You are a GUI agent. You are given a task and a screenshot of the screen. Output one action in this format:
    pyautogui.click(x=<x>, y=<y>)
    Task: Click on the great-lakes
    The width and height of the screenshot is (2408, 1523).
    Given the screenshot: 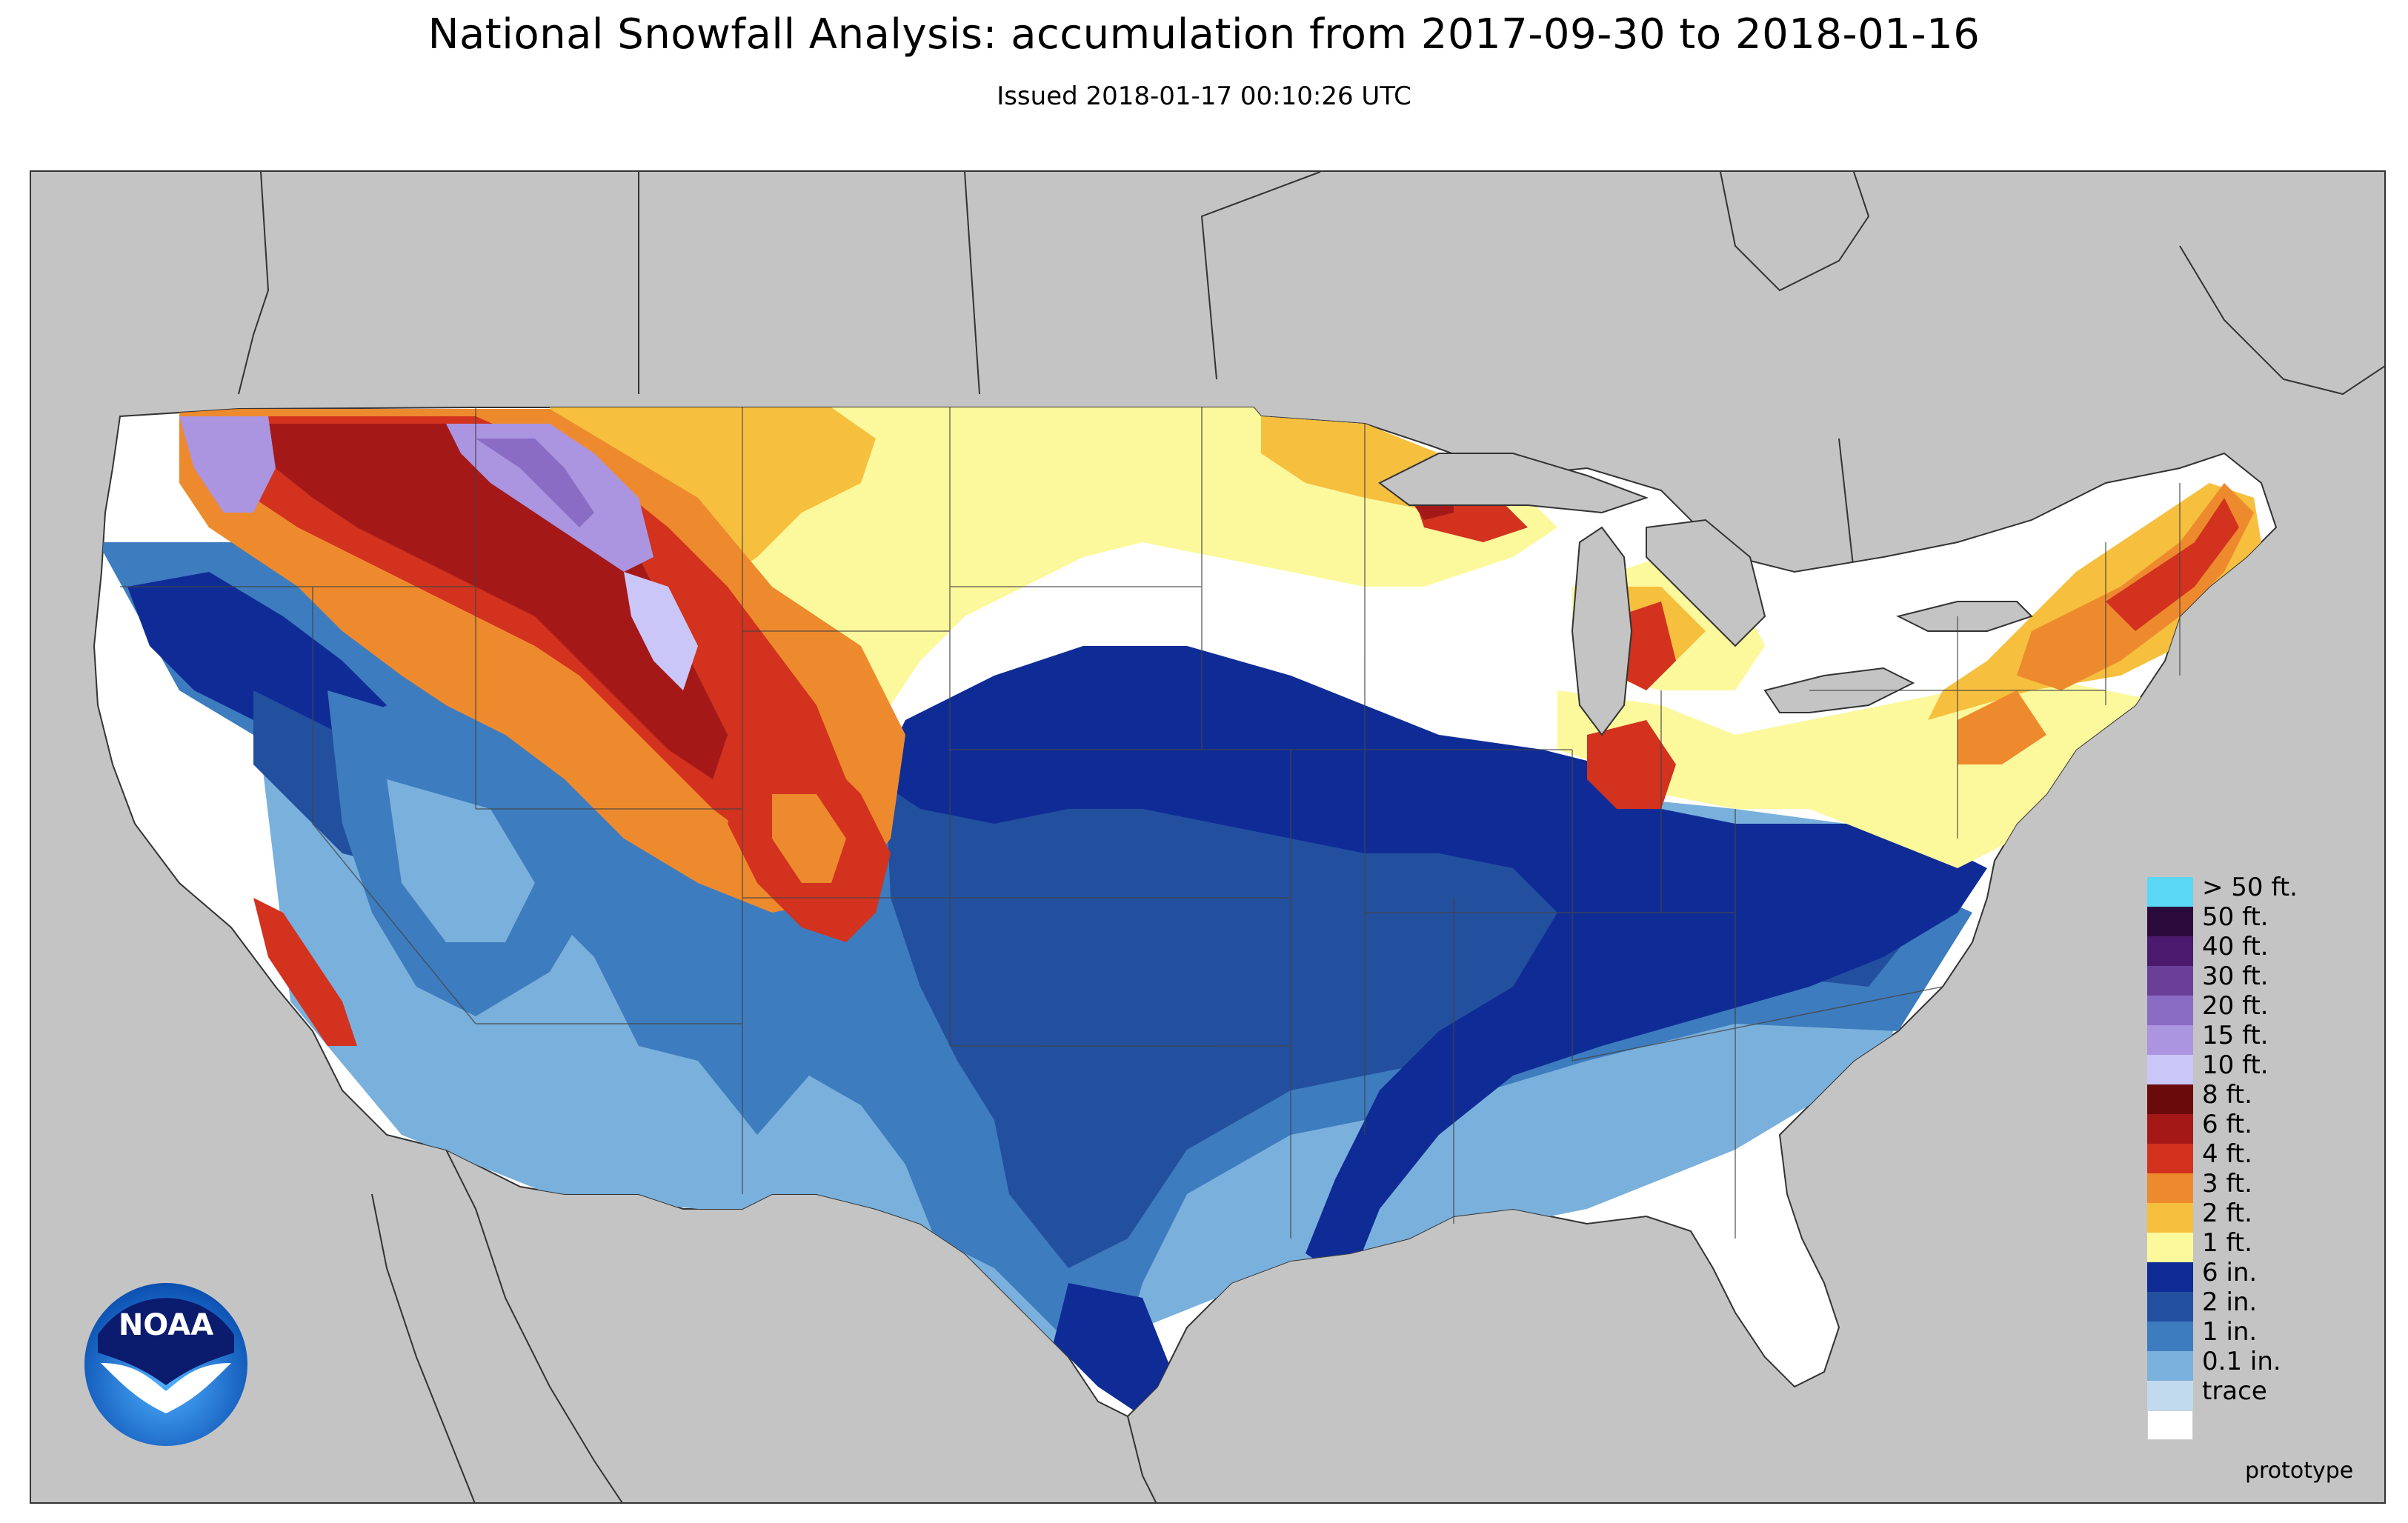 What is the action you would take?
    pyautogui.click(x=1705, y=594)
    